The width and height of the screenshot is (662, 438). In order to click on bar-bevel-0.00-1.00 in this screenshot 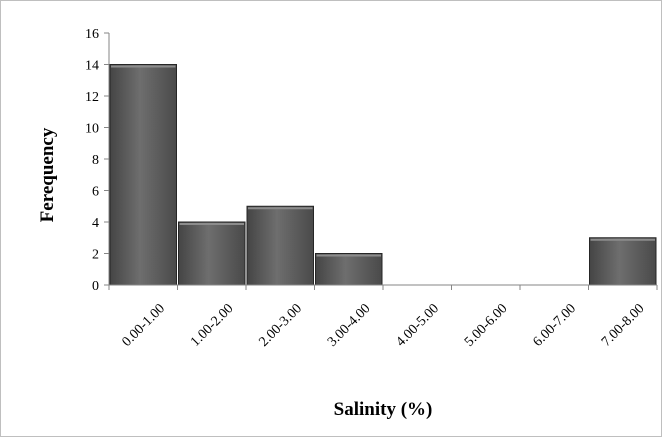, I will do `click(143, 66)`.